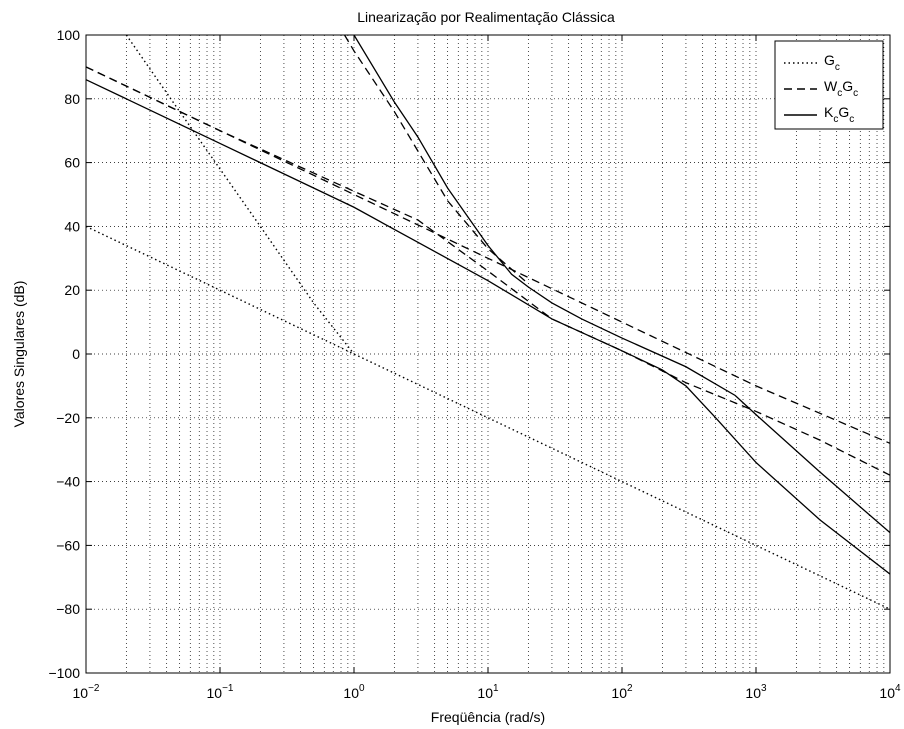 This screenshot has height=729, width=904. Describe the element at coordinates (622, 692) in the screenshot. I see `x-tick-label: 10²` at that location.